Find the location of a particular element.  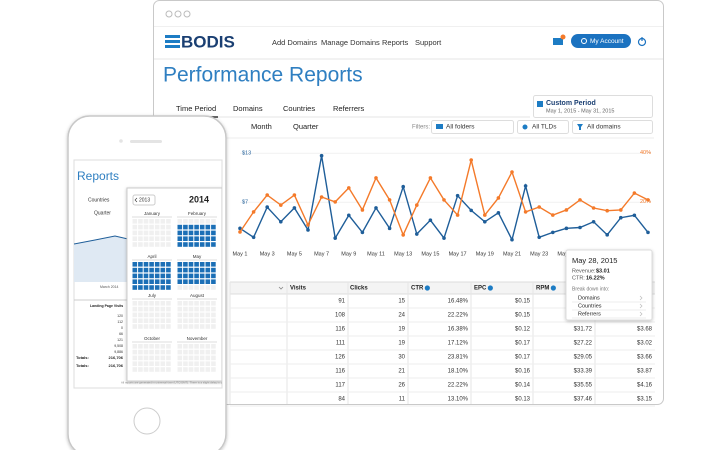

tab: Time Period is located at coordinates (196, 108).